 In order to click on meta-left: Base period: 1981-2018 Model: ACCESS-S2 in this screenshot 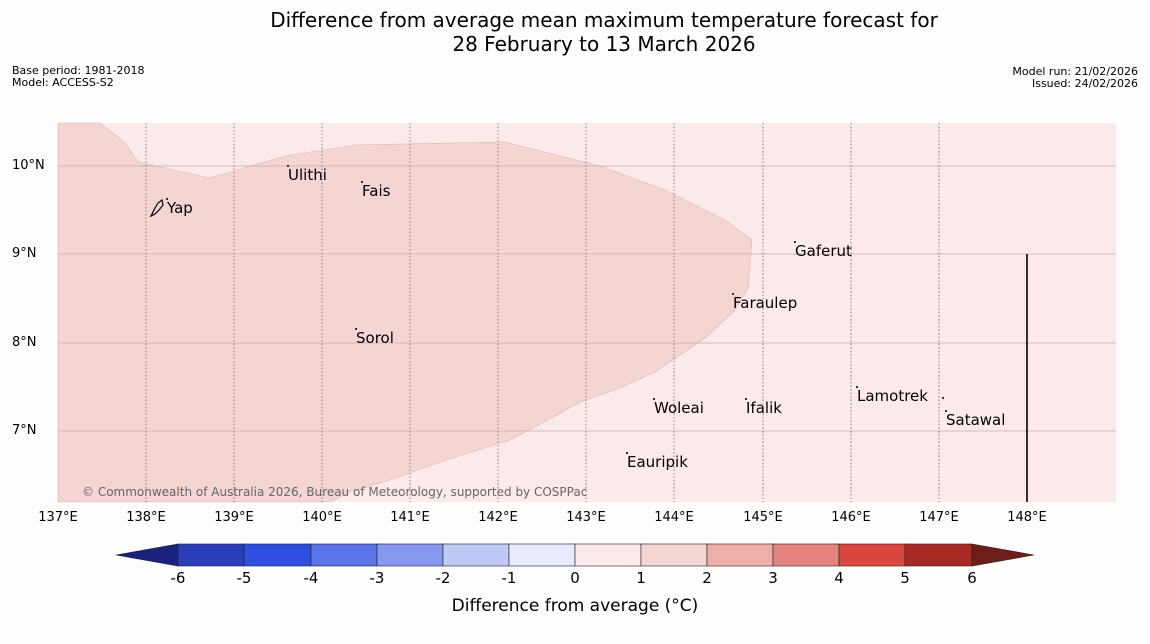, I will do `click(78, 77)`.